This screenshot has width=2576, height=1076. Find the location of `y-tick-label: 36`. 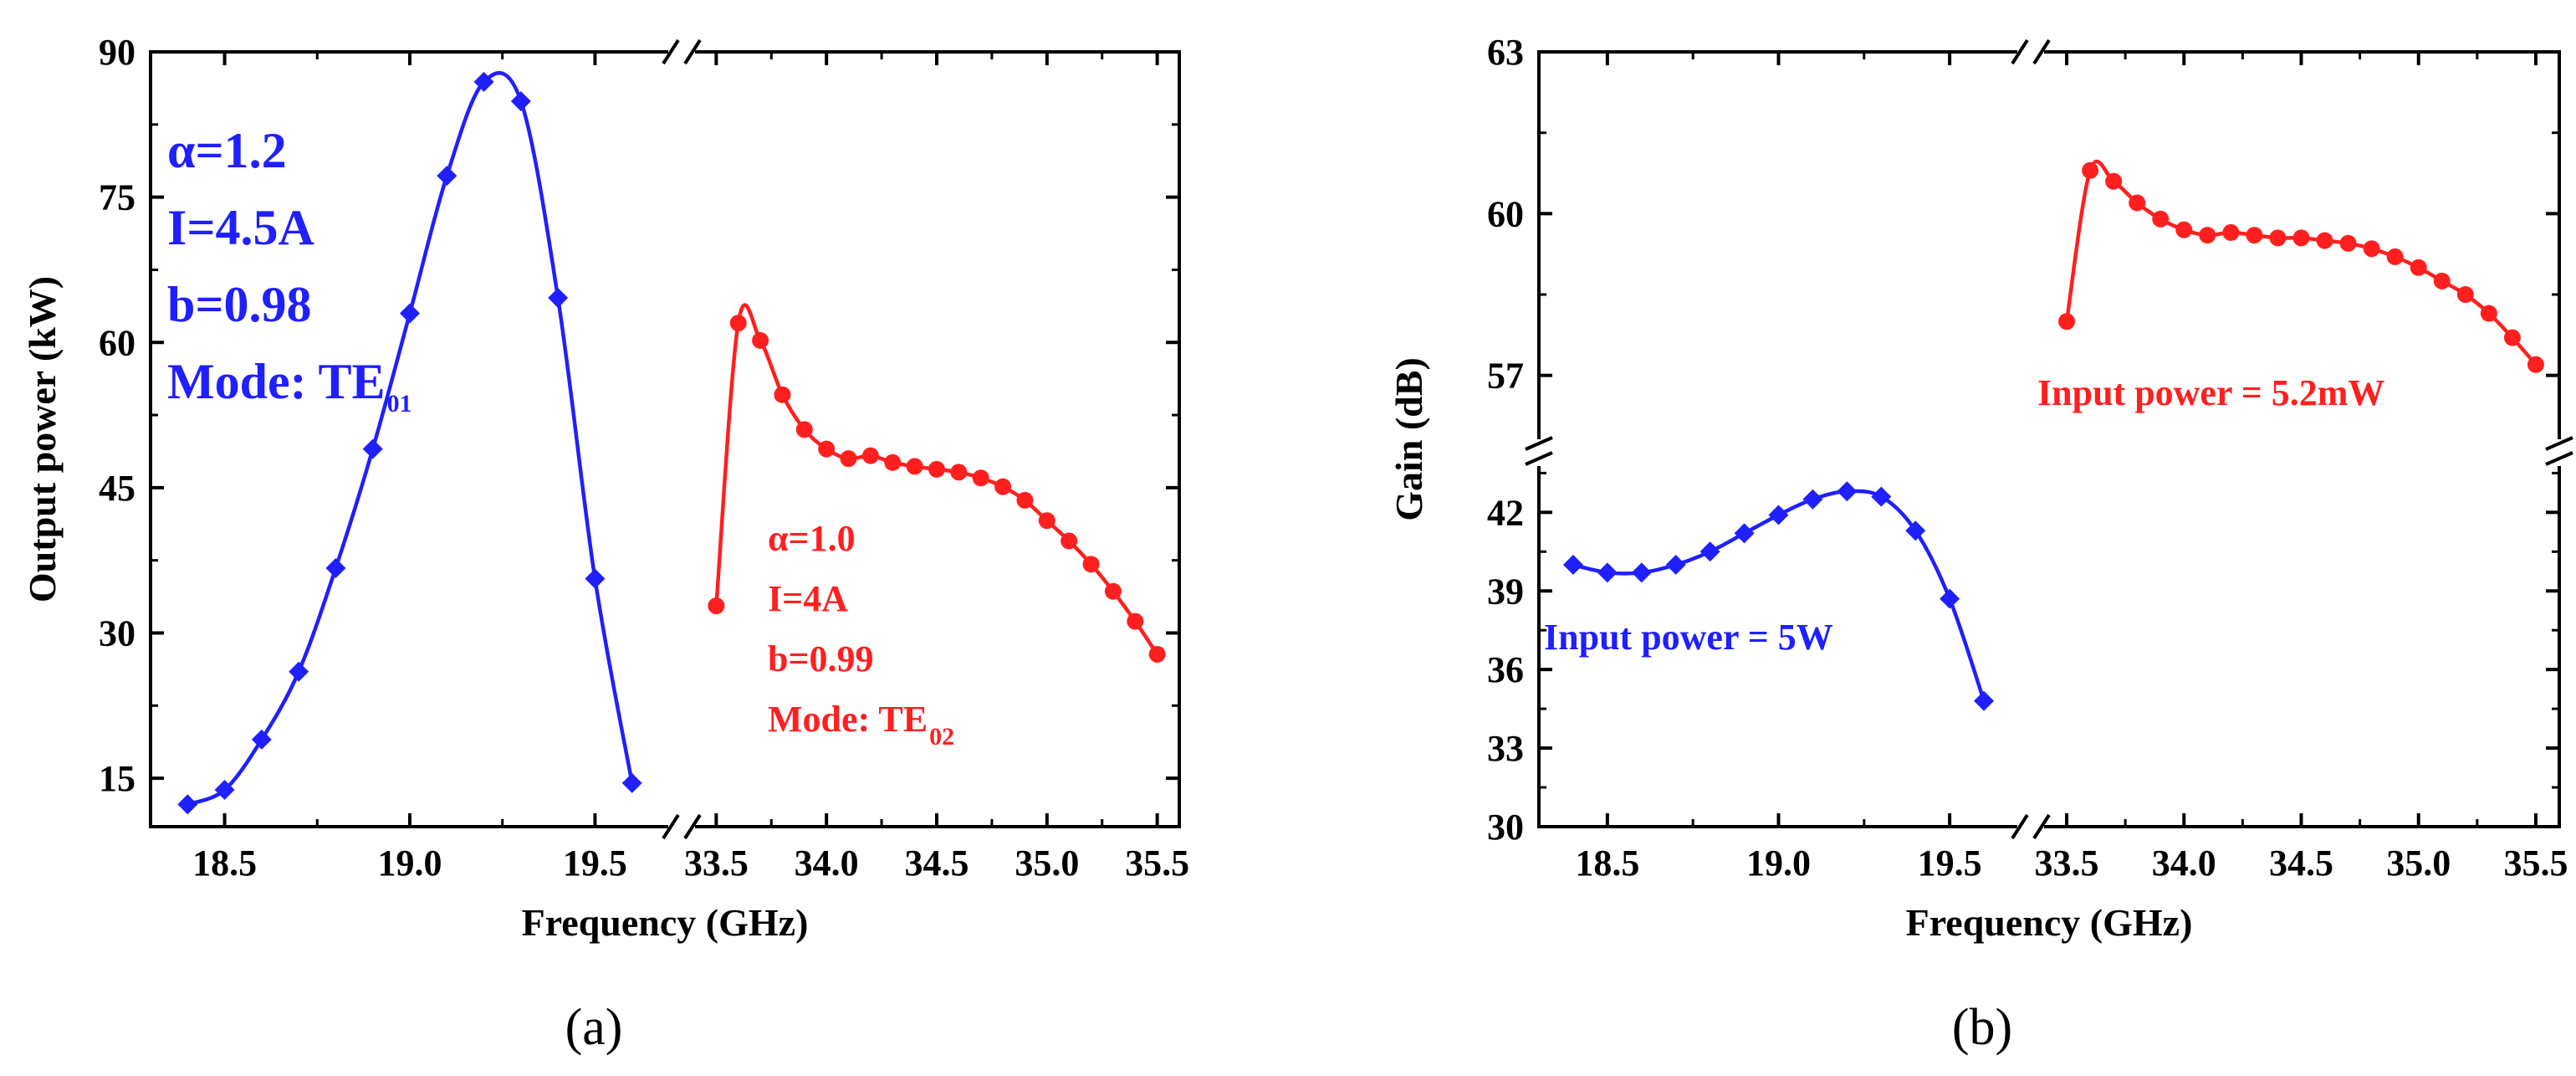

y-tick-label: 36 is located at coordinates (1505, 669).